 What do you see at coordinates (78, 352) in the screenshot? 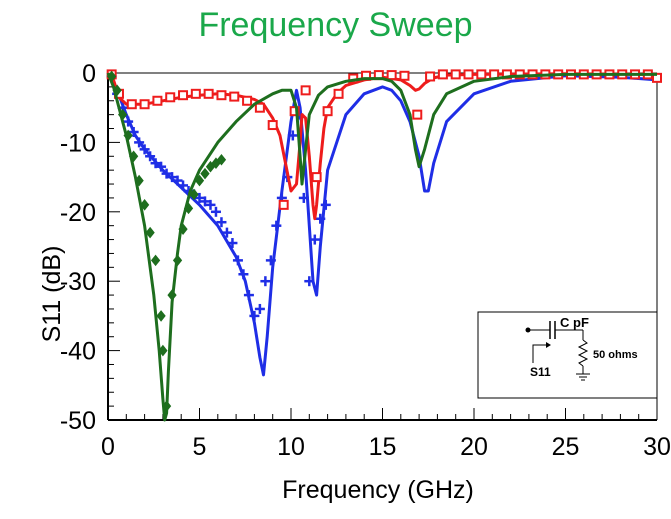
I see `y-tick-label: -40` at bounding box center [78, 352].